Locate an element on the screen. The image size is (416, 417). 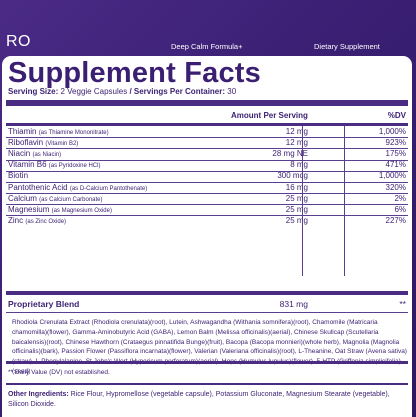
nutrient-name: Magnesium (as Magnesium Oxide) is located at coordinates (60, 209).